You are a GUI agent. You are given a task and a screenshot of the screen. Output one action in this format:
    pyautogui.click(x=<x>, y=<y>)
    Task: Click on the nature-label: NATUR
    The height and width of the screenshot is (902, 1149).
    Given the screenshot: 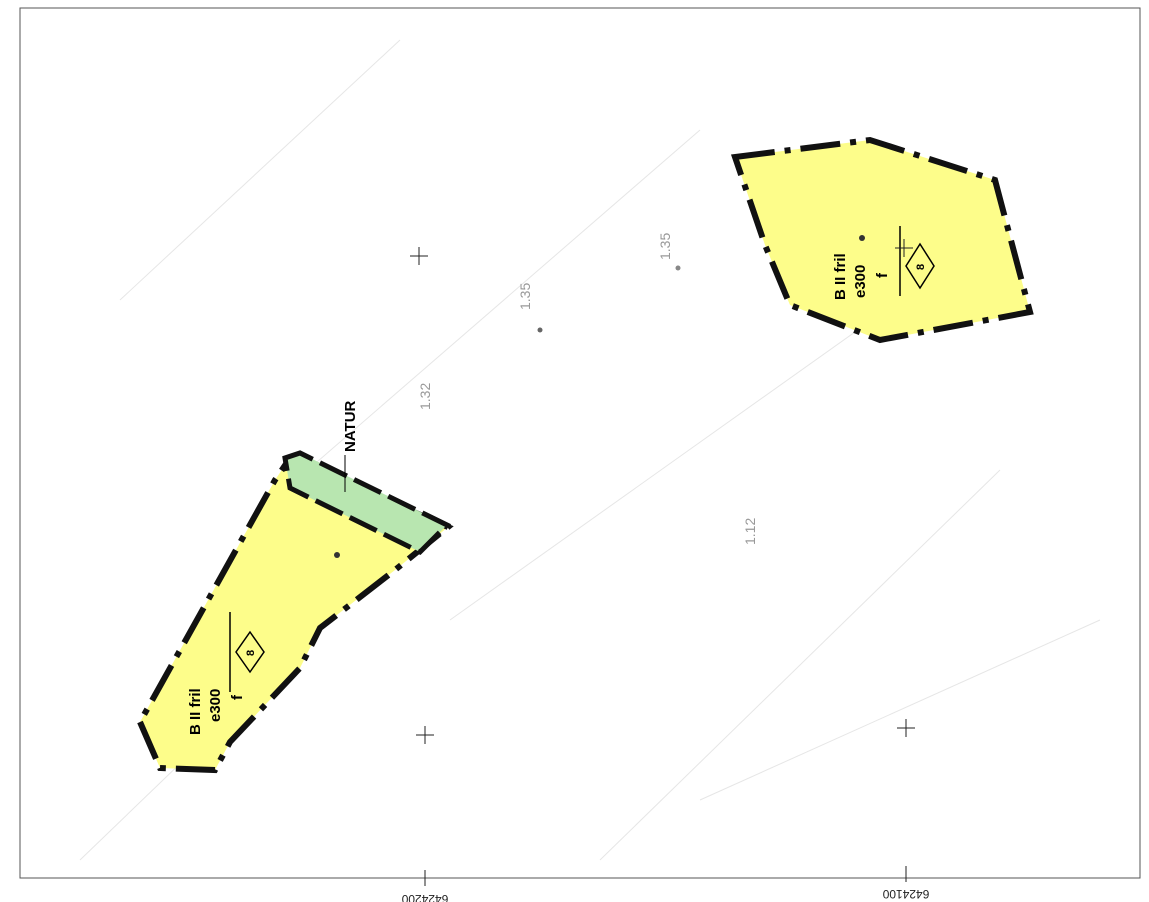 What is the action you would take?
    pyautogui.click(x=350, y=426)
    